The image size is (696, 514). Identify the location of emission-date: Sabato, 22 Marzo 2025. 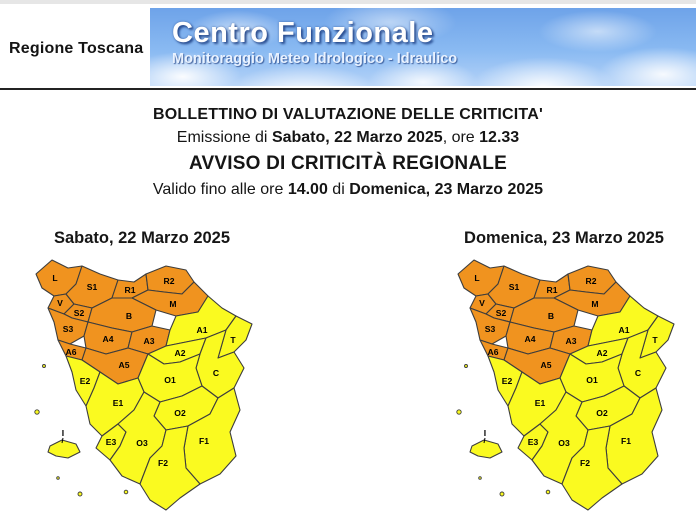
(357, 137).